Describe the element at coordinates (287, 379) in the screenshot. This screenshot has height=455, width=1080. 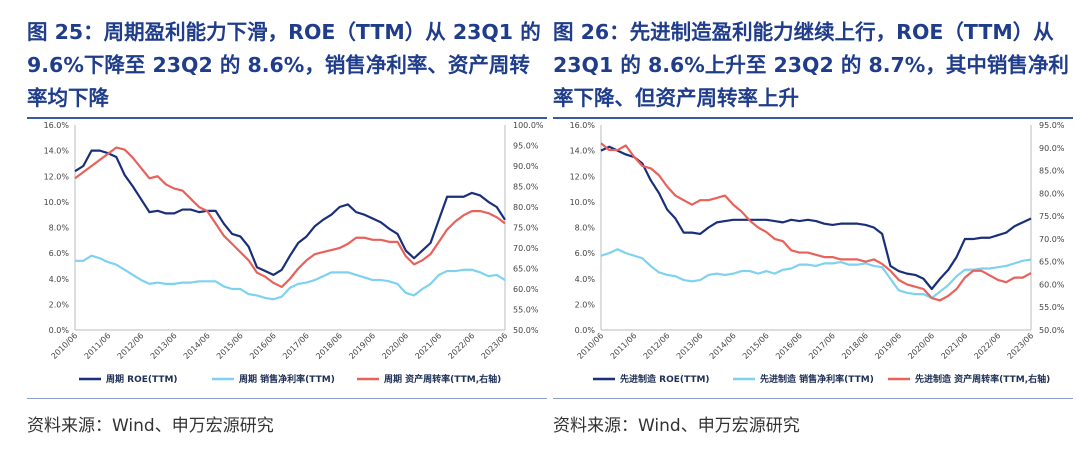
I see `legend-label: 周期 销售净利率(TTM)` at that location.